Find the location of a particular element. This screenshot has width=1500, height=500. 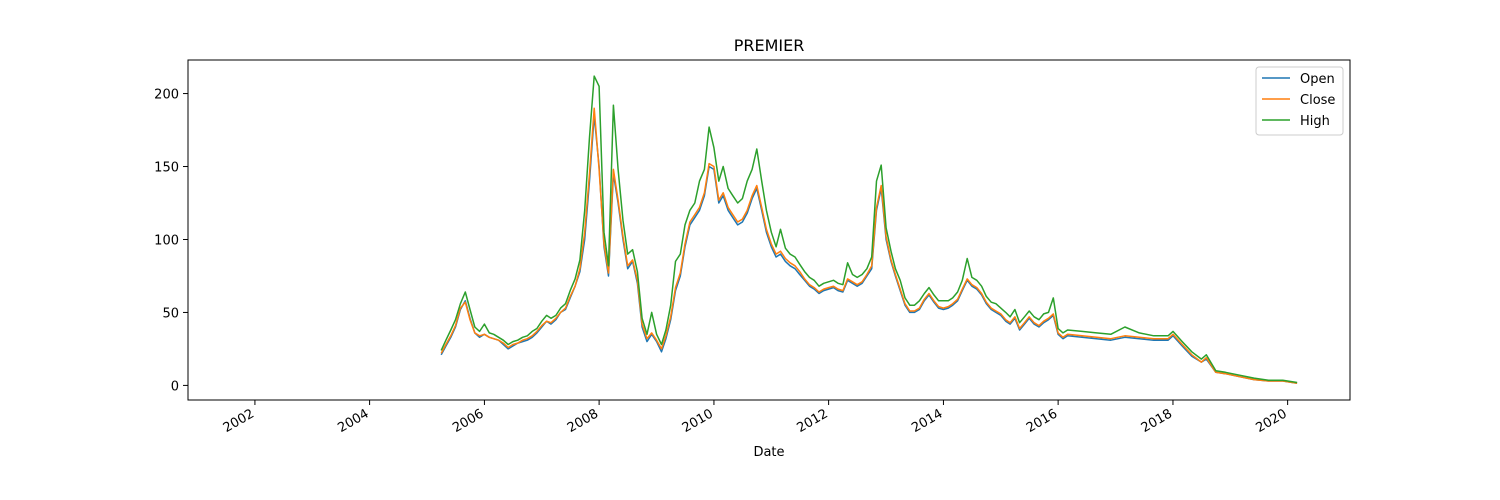

y-tick-label: 50 is located at coordinates (170, 313).